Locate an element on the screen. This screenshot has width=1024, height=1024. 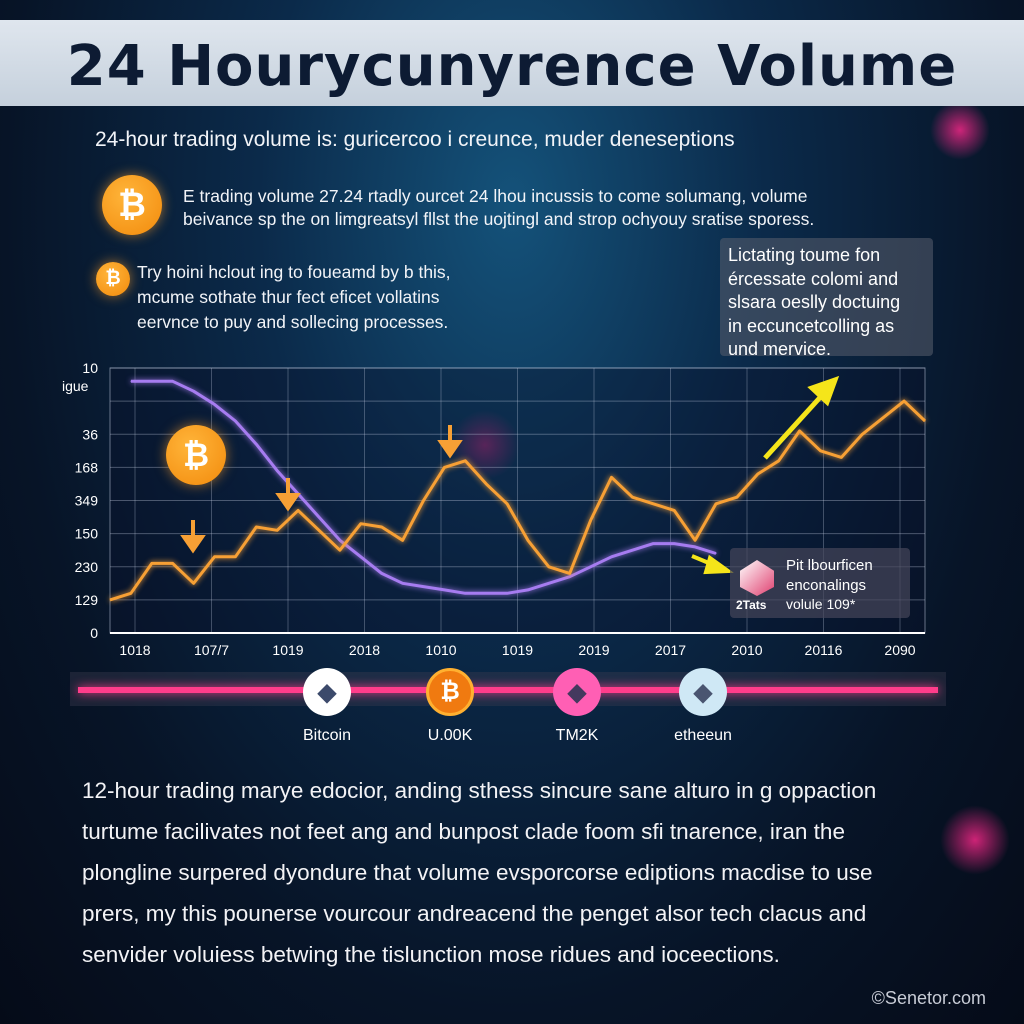
y-tick-label: 150 is located at coordinates (87, 534).